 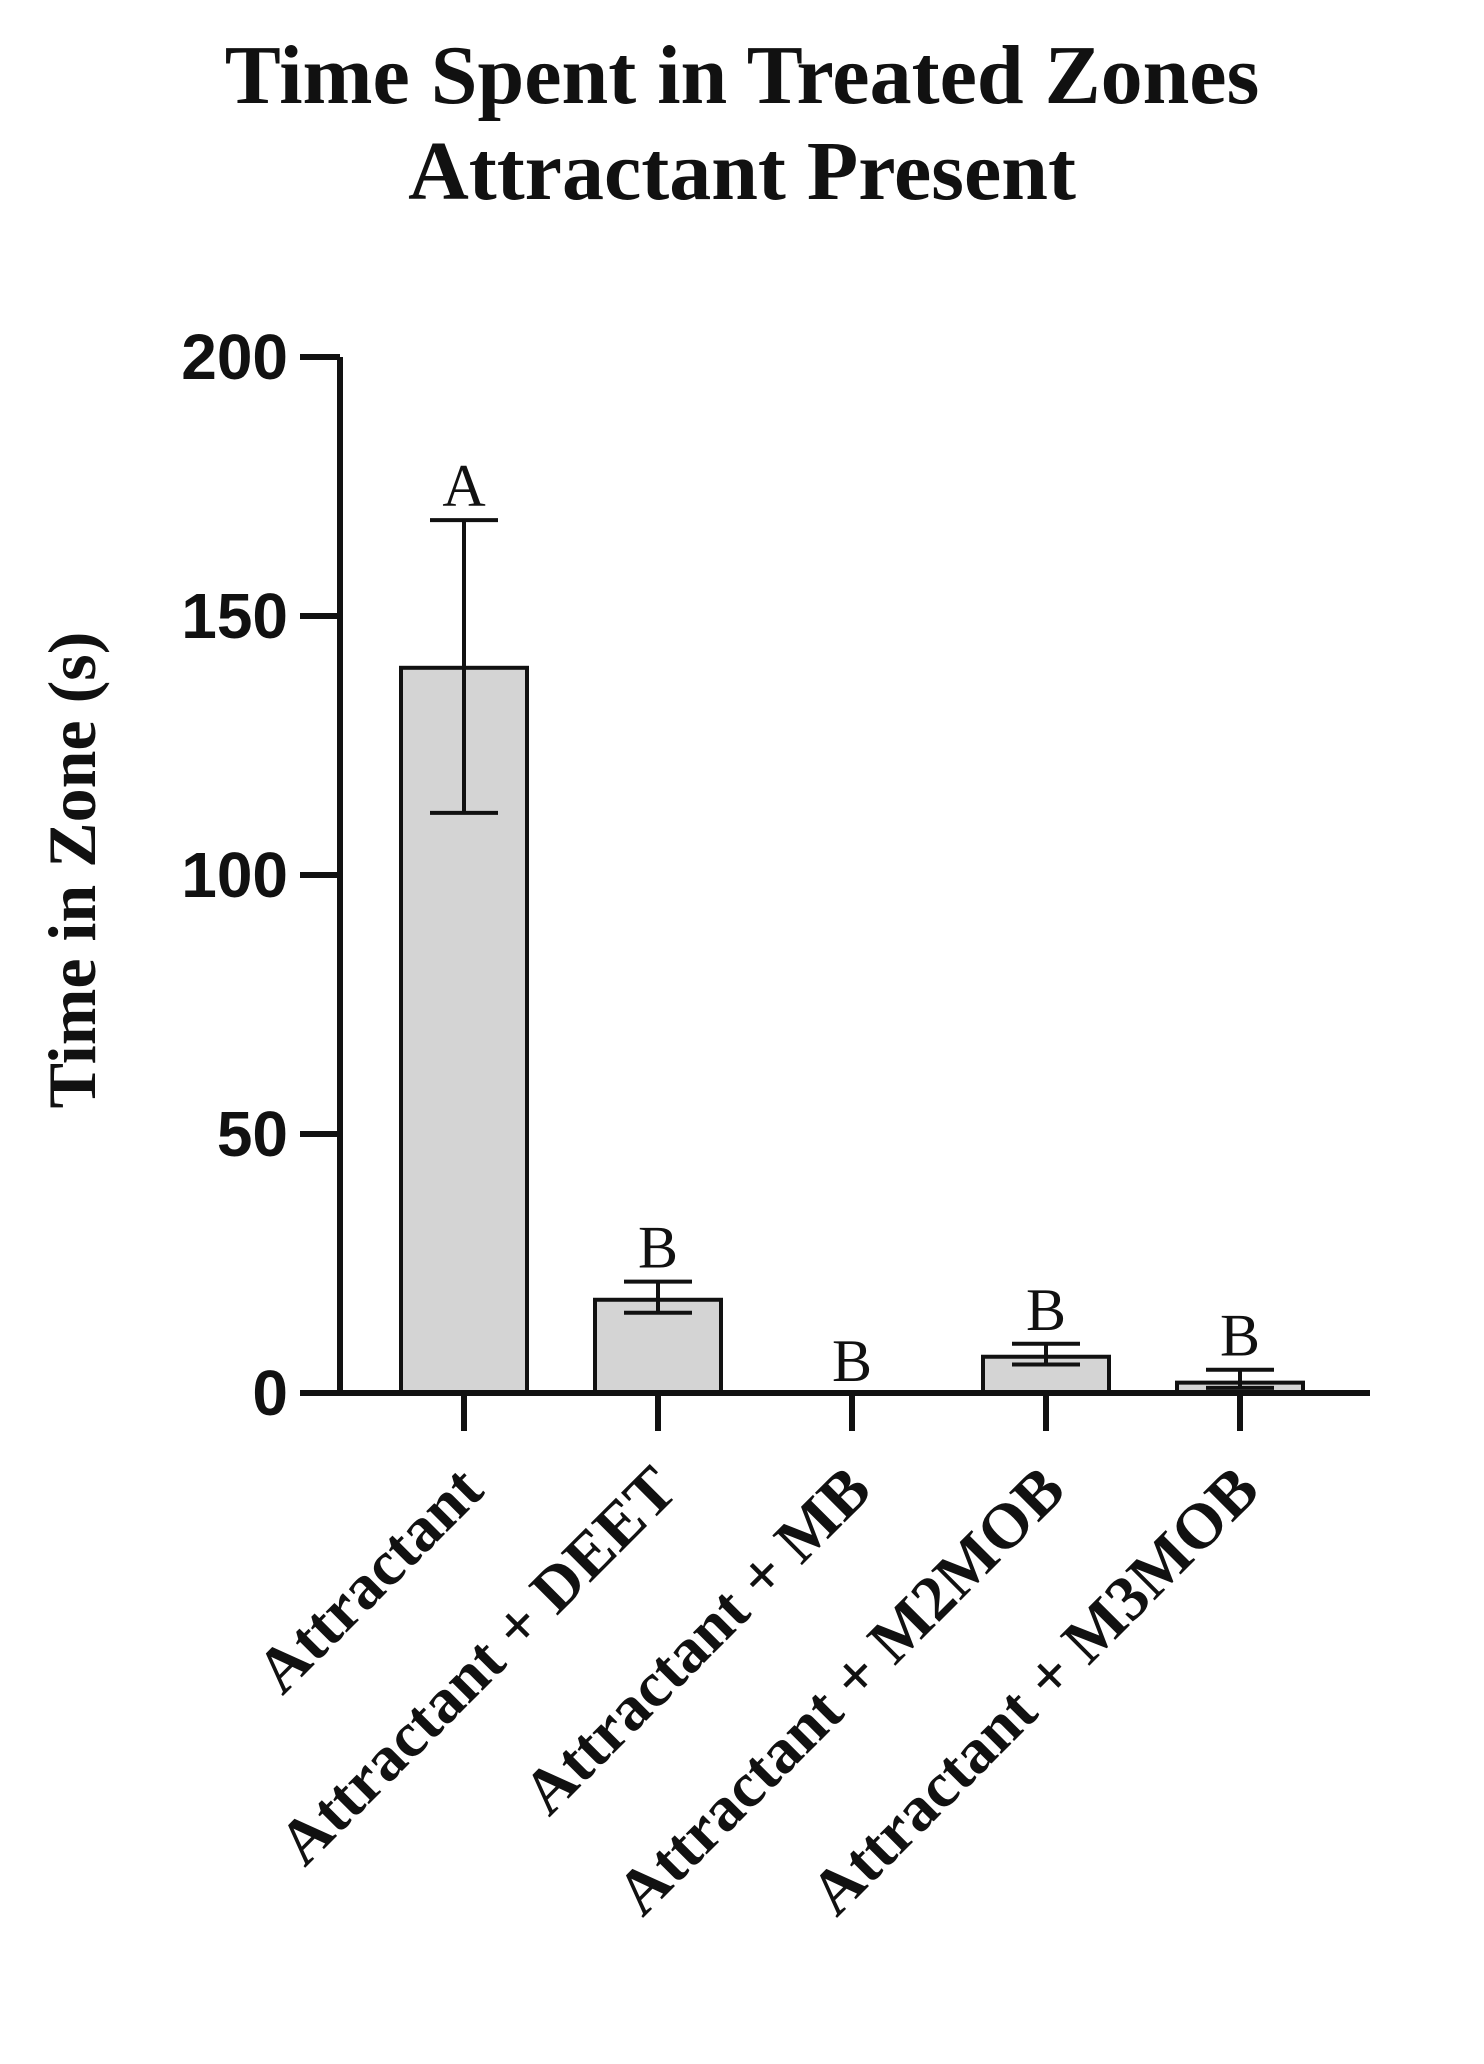 What do you see at coordinates (252, 1134) in the screenshot?
I see `y-tick-label: 50` at bounding box center [252, 1134].